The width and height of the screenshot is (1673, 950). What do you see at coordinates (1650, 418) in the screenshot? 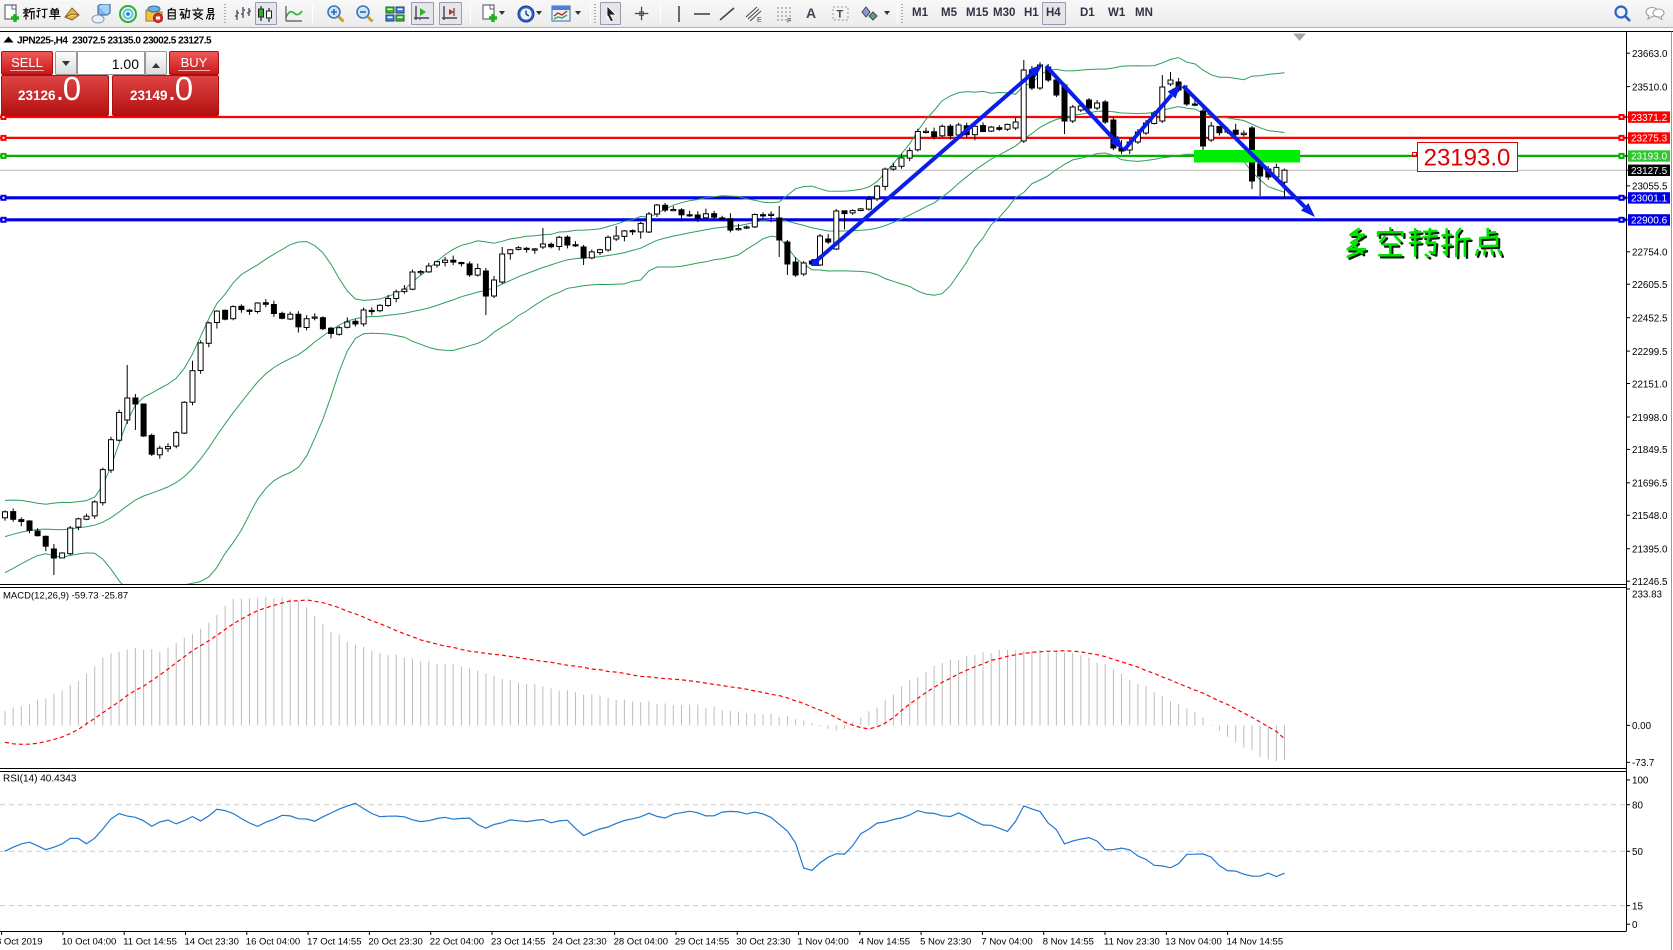
I see `svg-text: 21998.0` at bounding box center [1650, 418].